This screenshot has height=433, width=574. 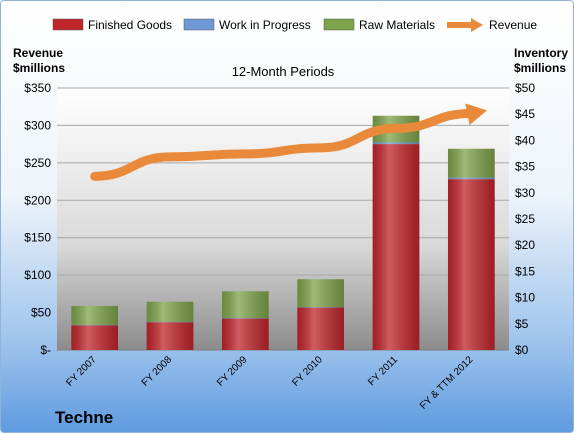 What do you see at coordinates (37, 125) in the screenshot?
I see `left-tick-label: $300` at bounding box center [37, 125].